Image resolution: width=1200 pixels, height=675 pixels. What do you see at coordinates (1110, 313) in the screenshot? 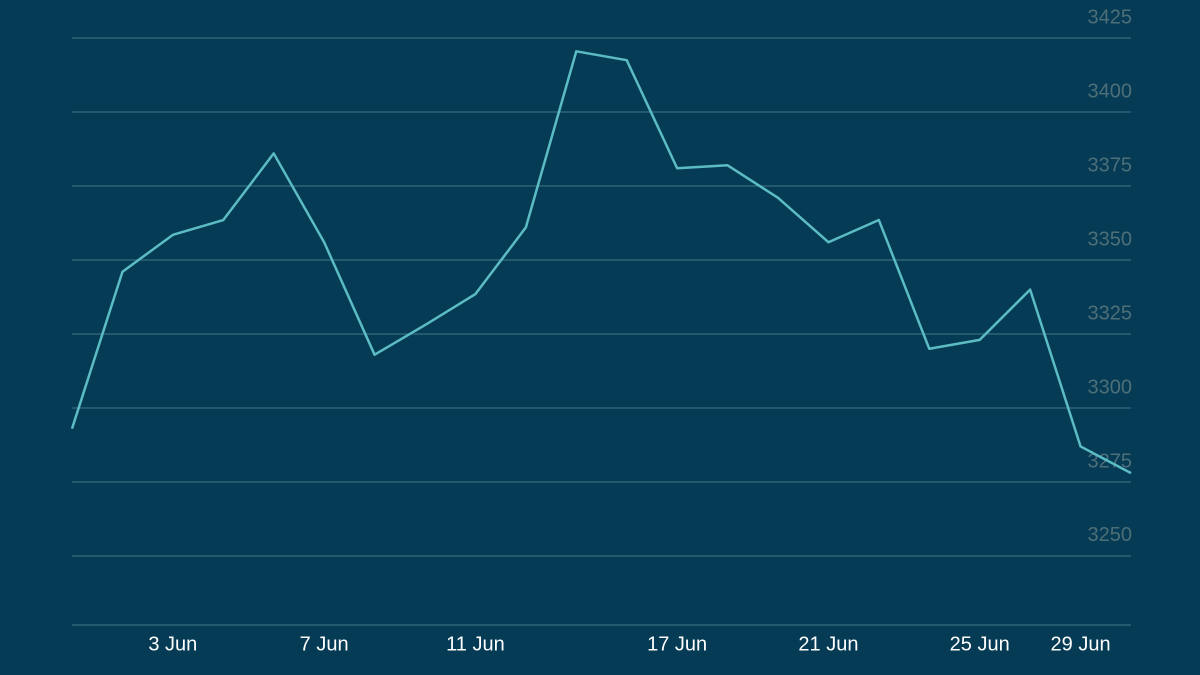
I see `y-tick-label: 3325` at bounding box center [1110, 313].